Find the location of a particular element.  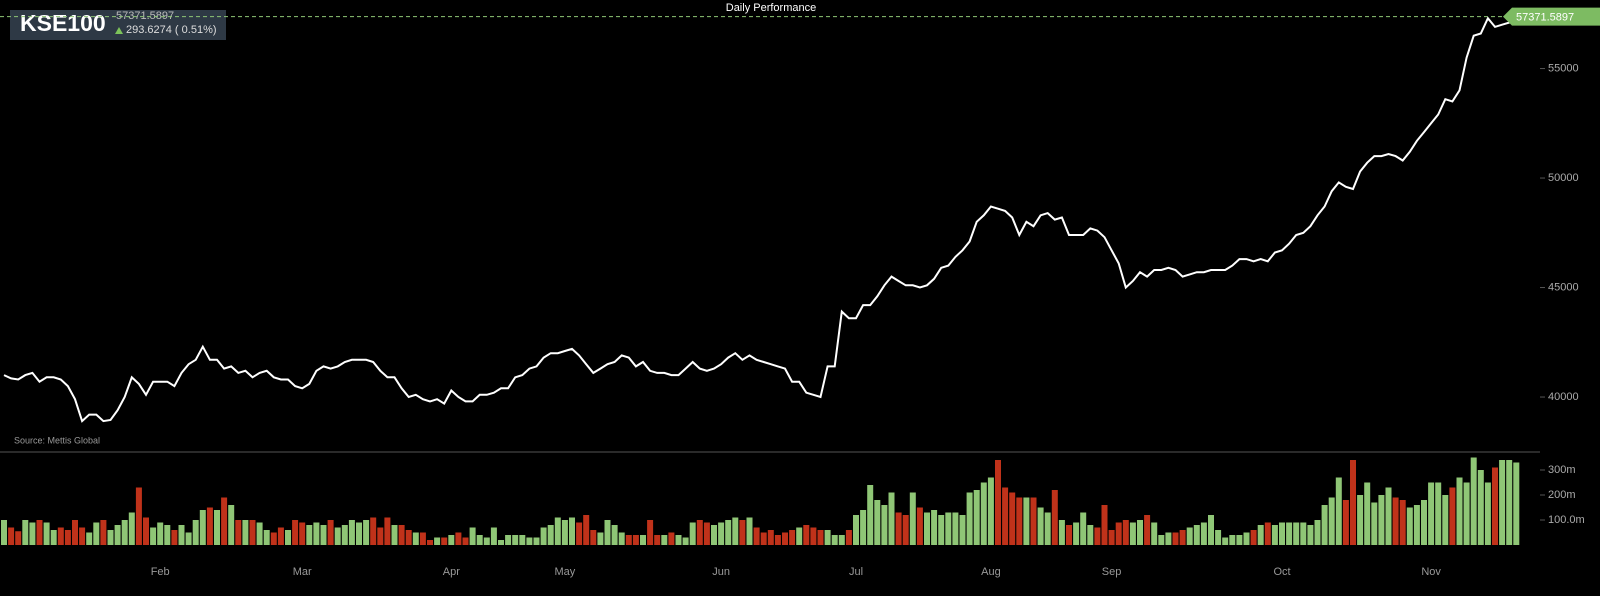

header-box is located at coordinates (118, 25).